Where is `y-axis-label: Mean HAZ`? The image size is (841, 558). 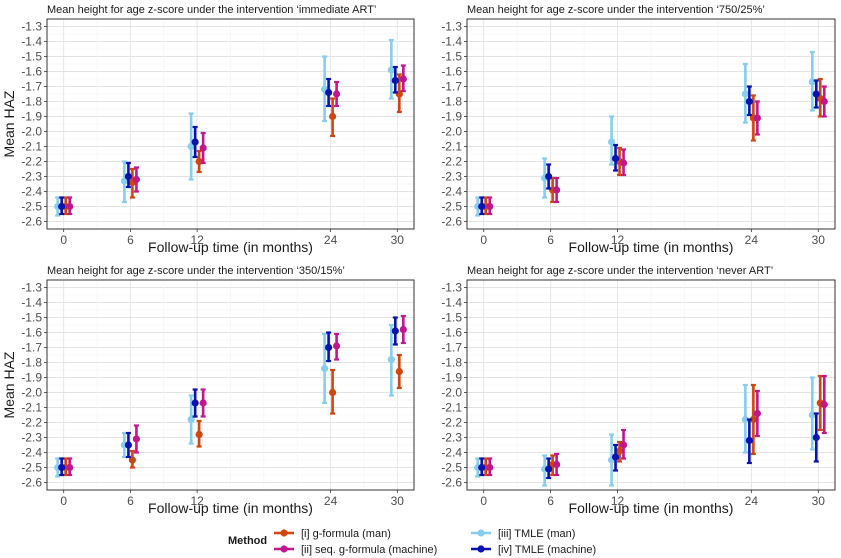 y-axis-label: Mean HAZ is located at coordinates (9, 384).